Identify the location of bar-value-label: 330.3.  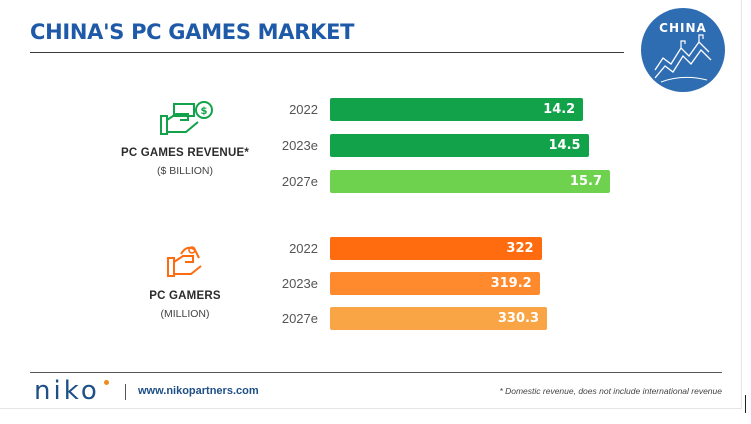
(518, 318).